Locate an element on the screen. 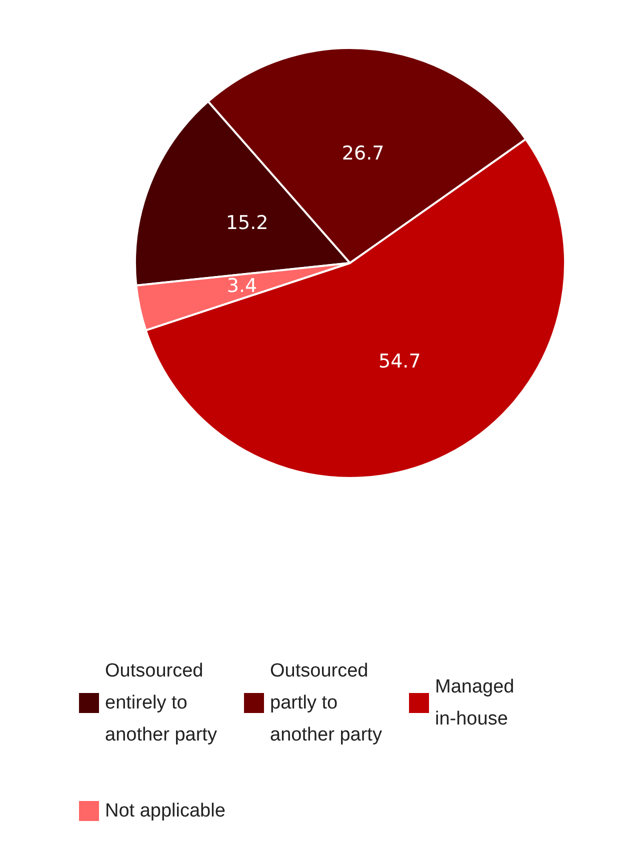  data-label: 3.4 is located at coordinates (242, 286).